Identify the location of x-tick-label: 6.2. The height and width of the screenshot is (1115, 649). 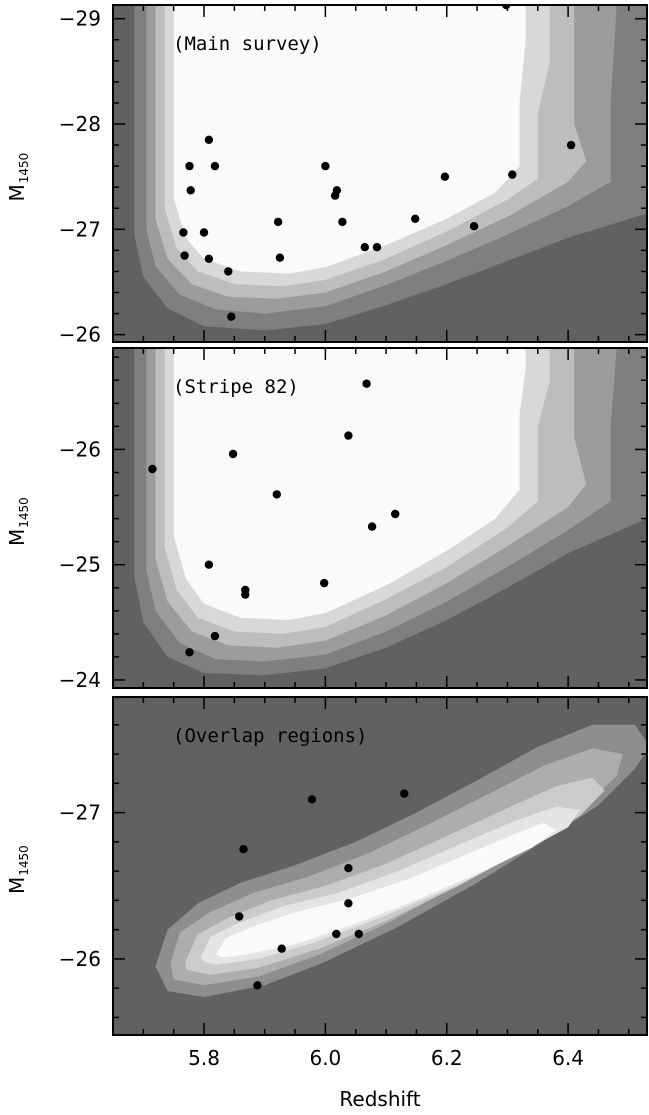
(447, 1058).